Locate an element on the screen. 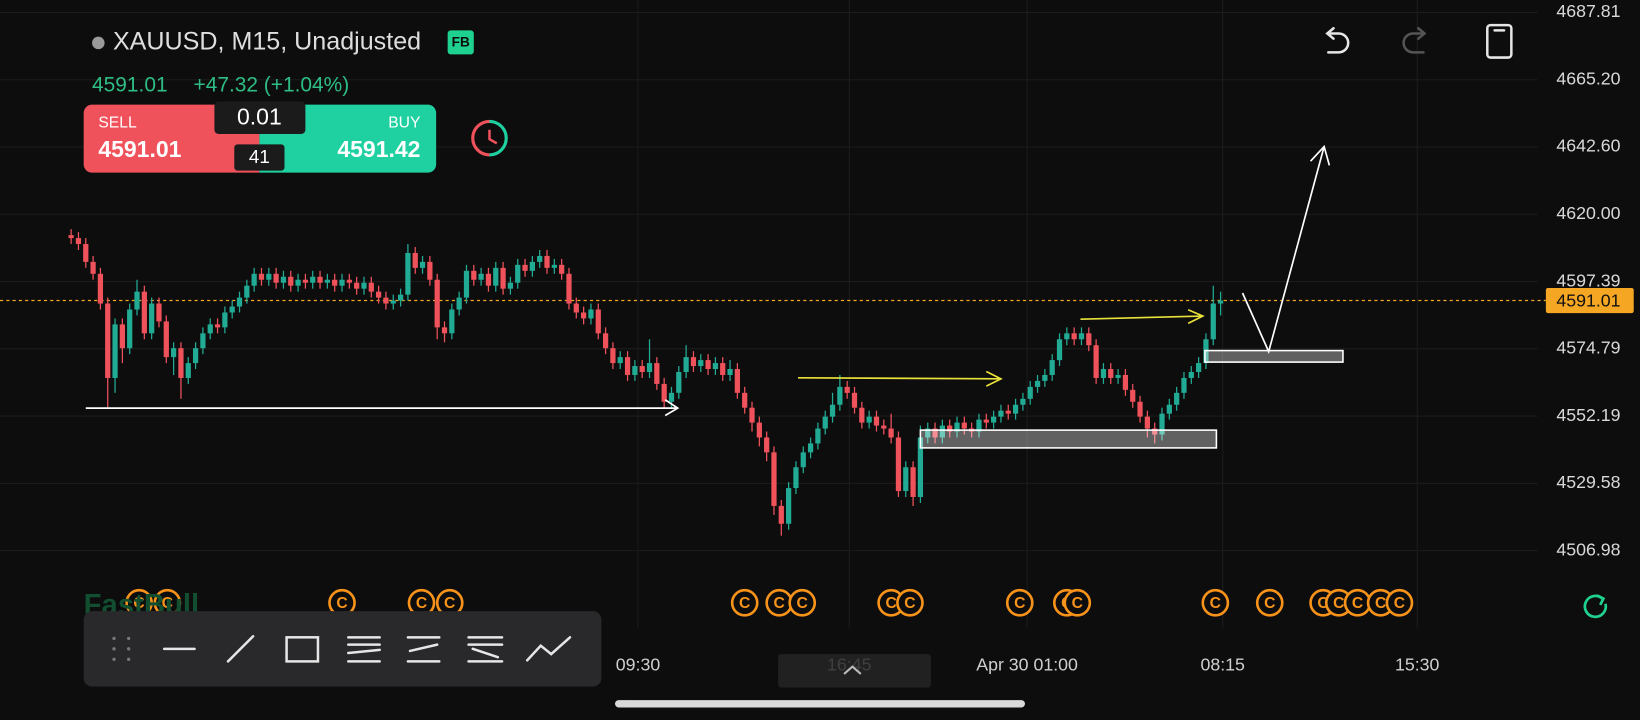  rectangle-tool is located at coordinates (302, 649).